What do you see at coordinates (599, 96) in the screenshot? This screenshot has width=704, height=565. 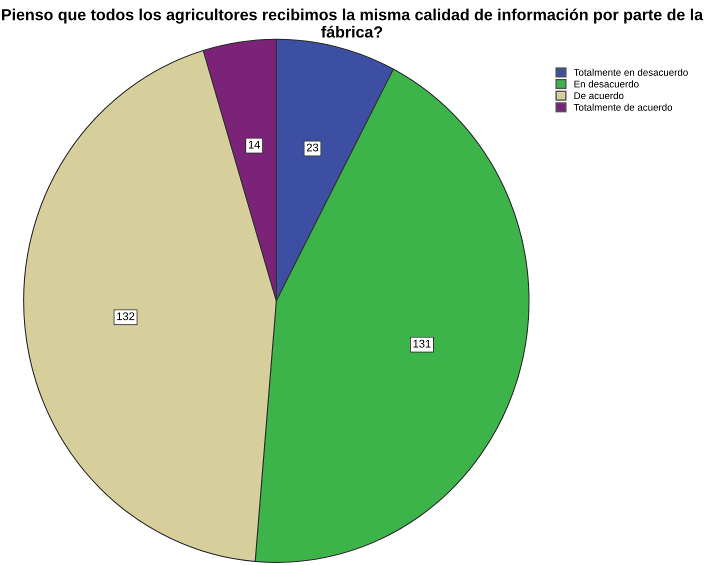 I see `legend-label: De acuerdo` at bounding box center [599, 96].